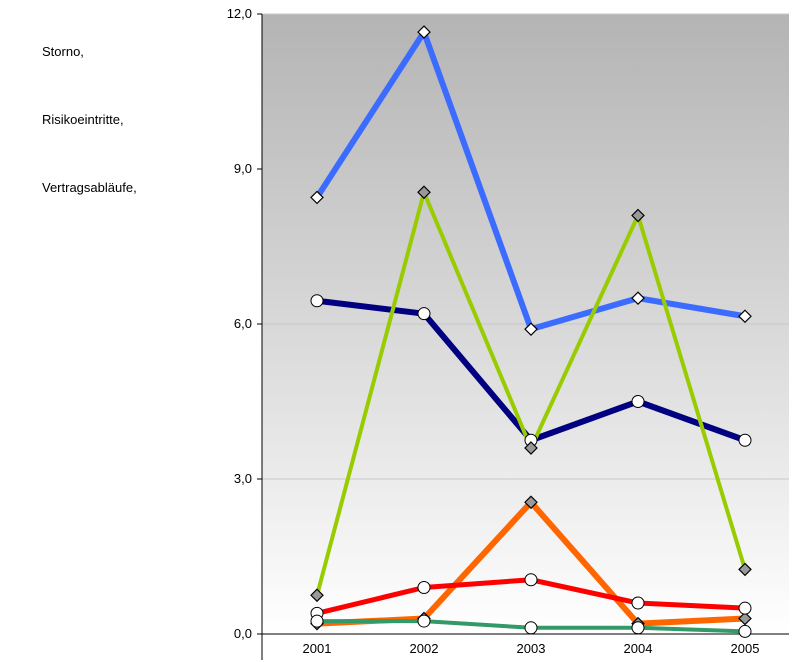  I want to click on x-tick-label: 2002, so click(424, 648).